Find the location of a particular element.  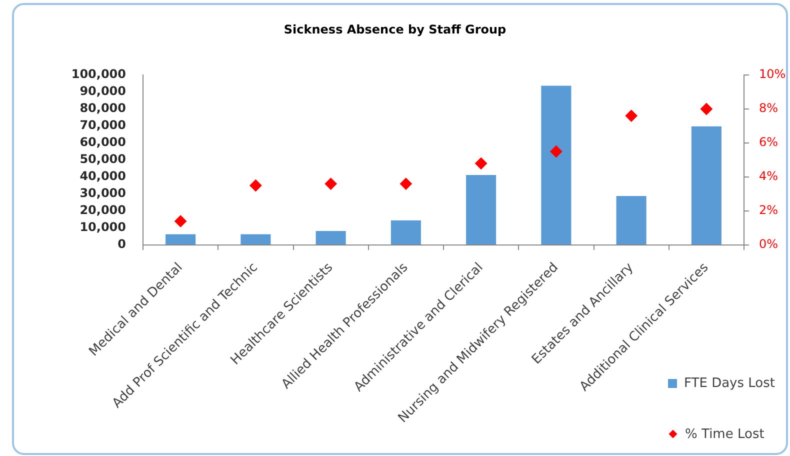

legend-label: FTE Days Lost is located at coordinates (729, 383).